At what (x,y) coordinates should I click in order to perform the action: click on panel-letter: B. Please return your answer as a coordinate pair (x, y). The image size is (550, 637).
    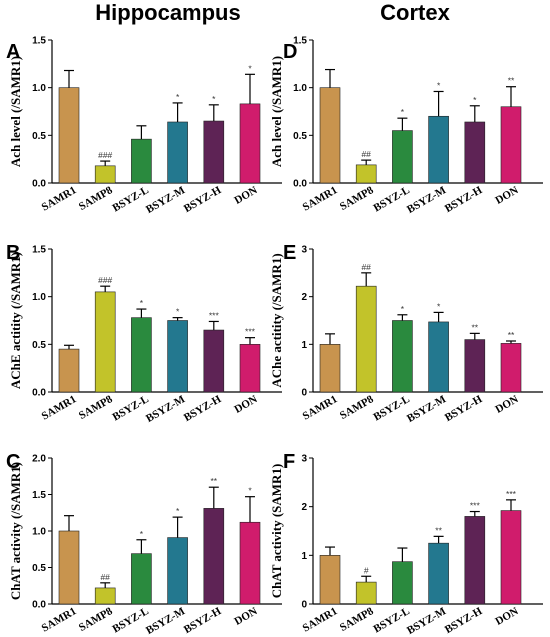
    Looking at the image, I should click on (13, 253).